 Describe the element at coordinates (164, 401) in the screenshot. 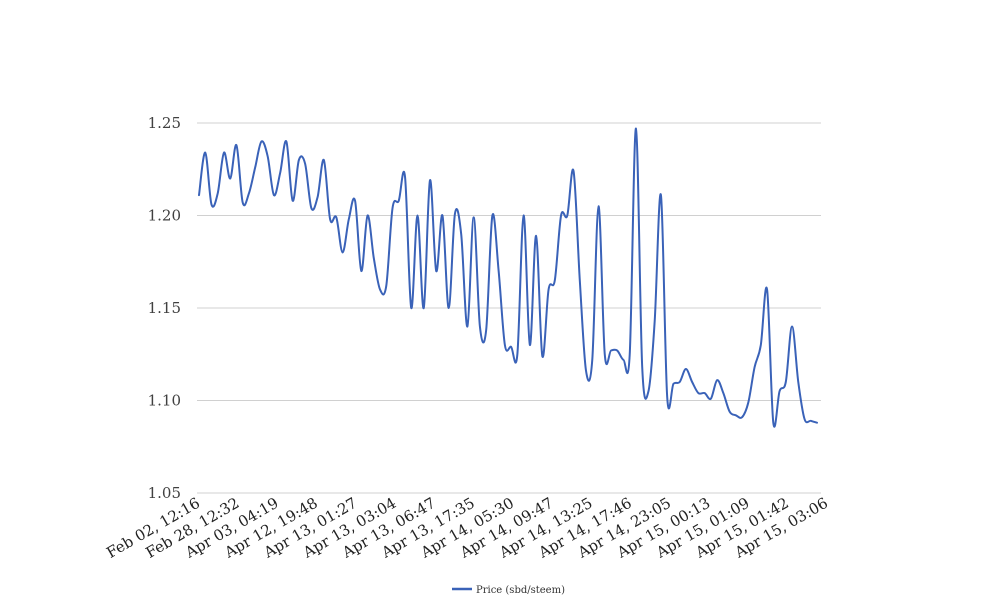

I see `y-tick-label: 1.10` at that location.